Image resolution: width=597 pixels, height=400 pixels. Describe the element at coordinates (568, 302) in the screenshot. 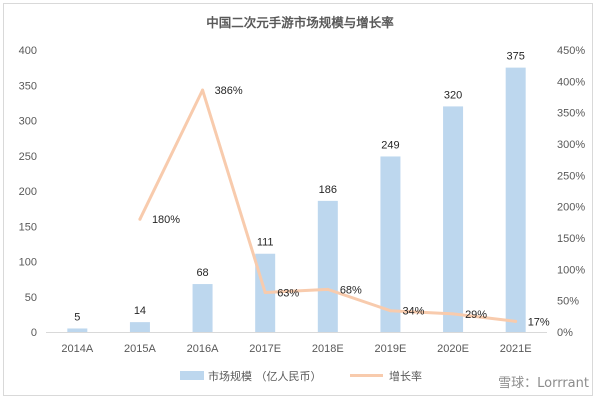

I see `y-right-tick-label: 50%` at that location.